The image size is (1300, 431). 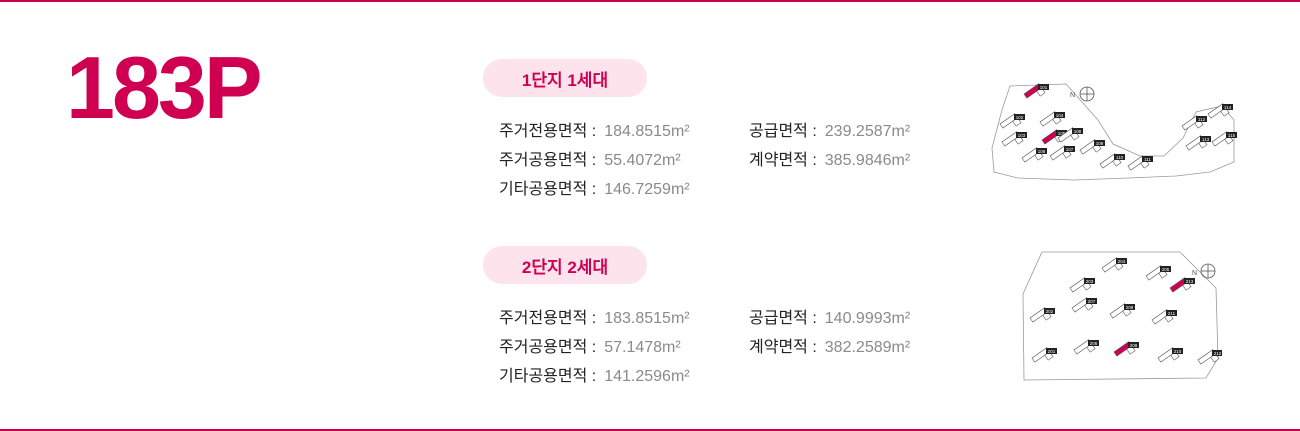 I want to click on building-number: 205, so click(x=1166, y=269).